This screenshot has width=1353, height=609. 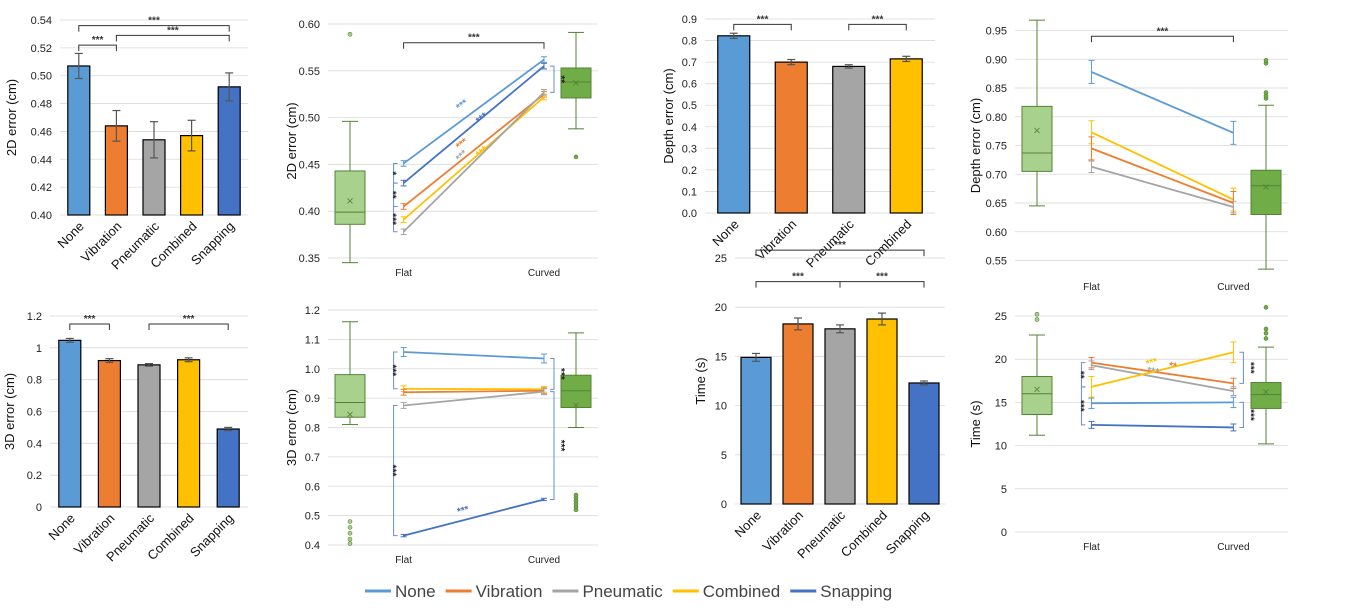 What do you see at coordinates (724, 456) in the screenshot?
I see `y-tick-label: 5` at bounding box center [724, 456].